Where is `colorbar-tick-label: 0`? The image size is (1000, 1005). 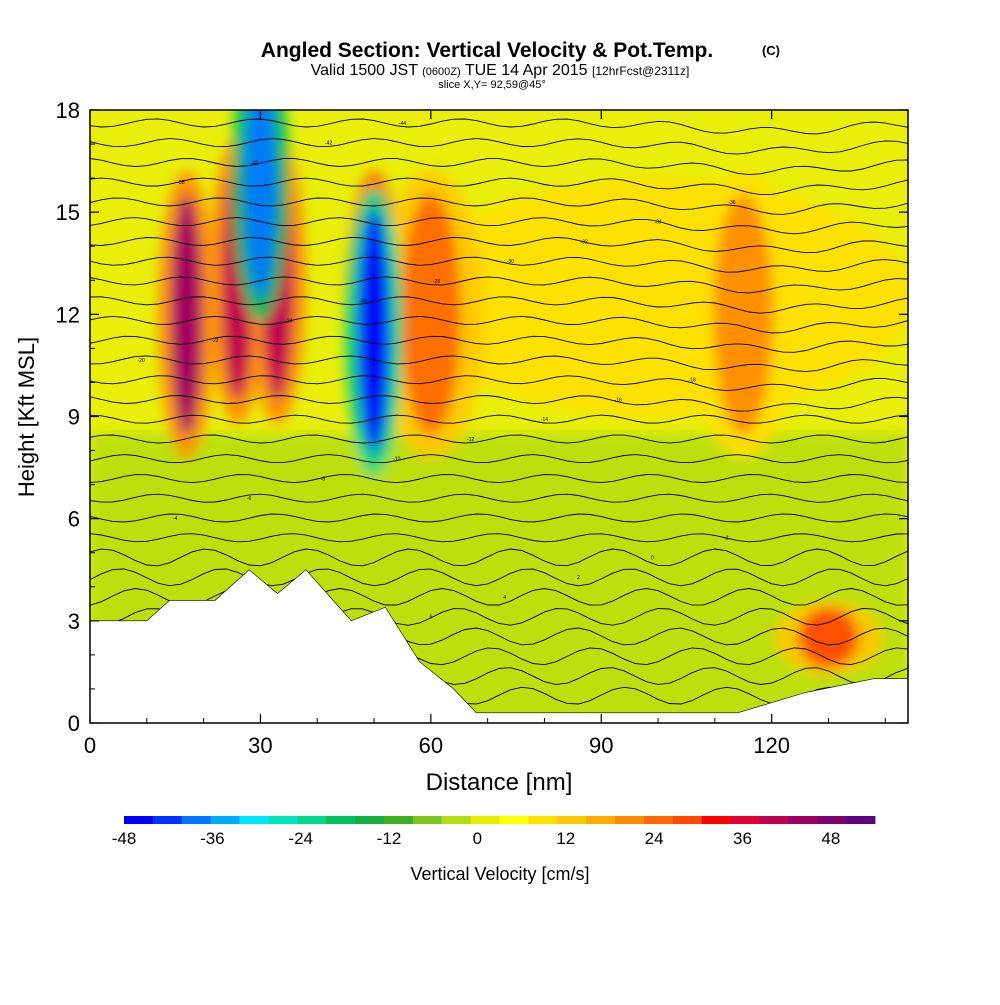
colorbar-tick-label: 0 is located at coordinates (477, 838).